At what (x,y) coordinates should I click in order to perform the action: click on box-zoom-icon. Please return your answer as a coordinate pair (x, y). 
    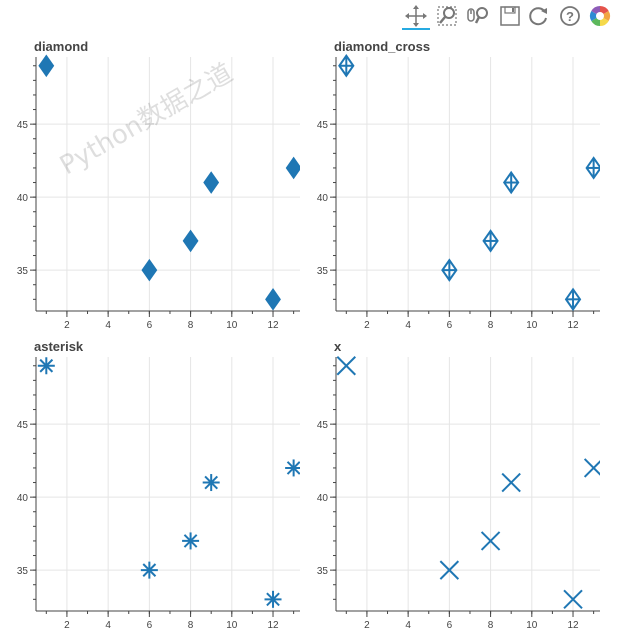
    Looking at the image, I should click on (447, 16).